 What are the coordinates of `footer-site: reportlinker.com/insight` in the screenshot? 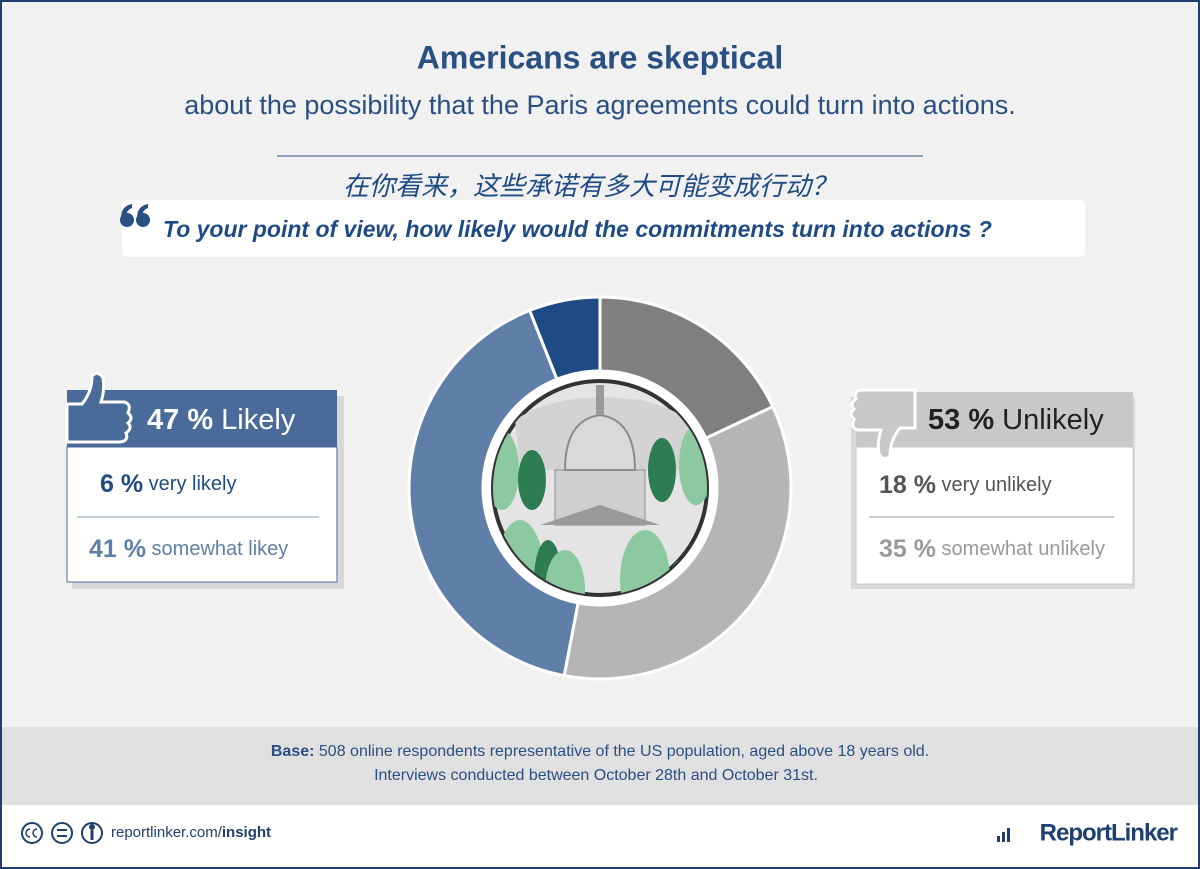 It's located at (191, 832).